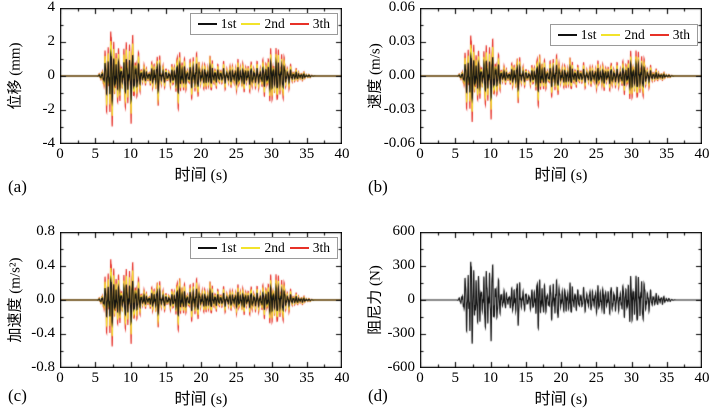 The image size is (720, 417). What do you see at coordinates (202, 153) in the screenshot?
I see `x-axis-ticks-a: 0 5 10 15 20 25 30 35 40` at bounding box center [202, 153].